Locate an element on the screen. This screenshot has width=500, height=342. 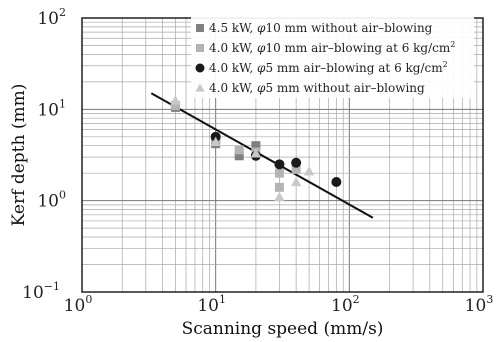
x-tick-label: 10⁰ is located at coordinates (78, 304).